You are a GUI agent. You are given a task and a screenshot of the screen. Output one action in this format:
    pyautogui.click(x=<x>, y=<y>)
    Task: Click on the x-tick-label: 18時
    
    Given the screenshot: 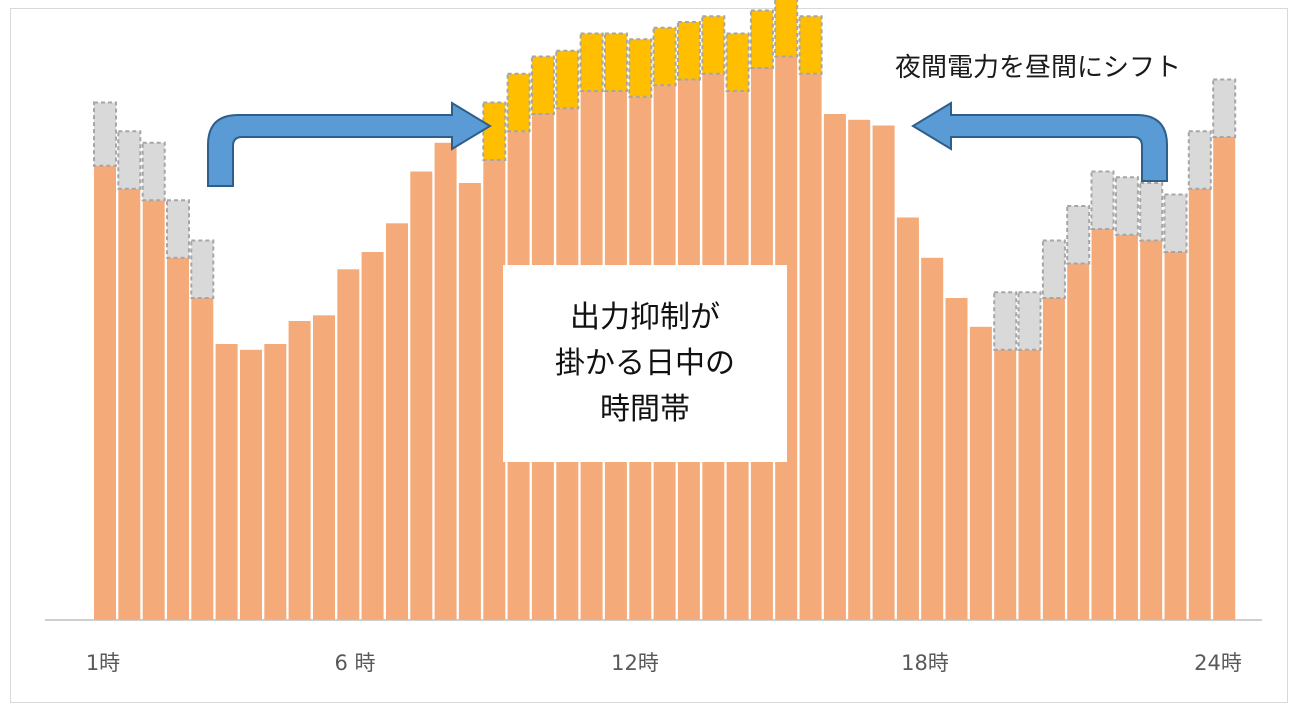 What is the action you would take?
    pyautogui.click(x=925, y=663)
    